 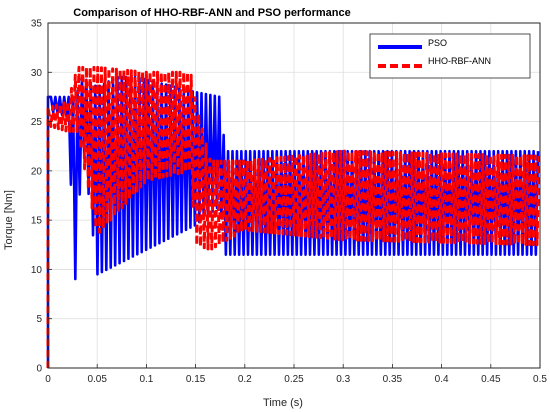 What do you see at coordinates (37, 270) in the screenshot?
I see `y-tick-label: 10` at bounding box center [37, 270].